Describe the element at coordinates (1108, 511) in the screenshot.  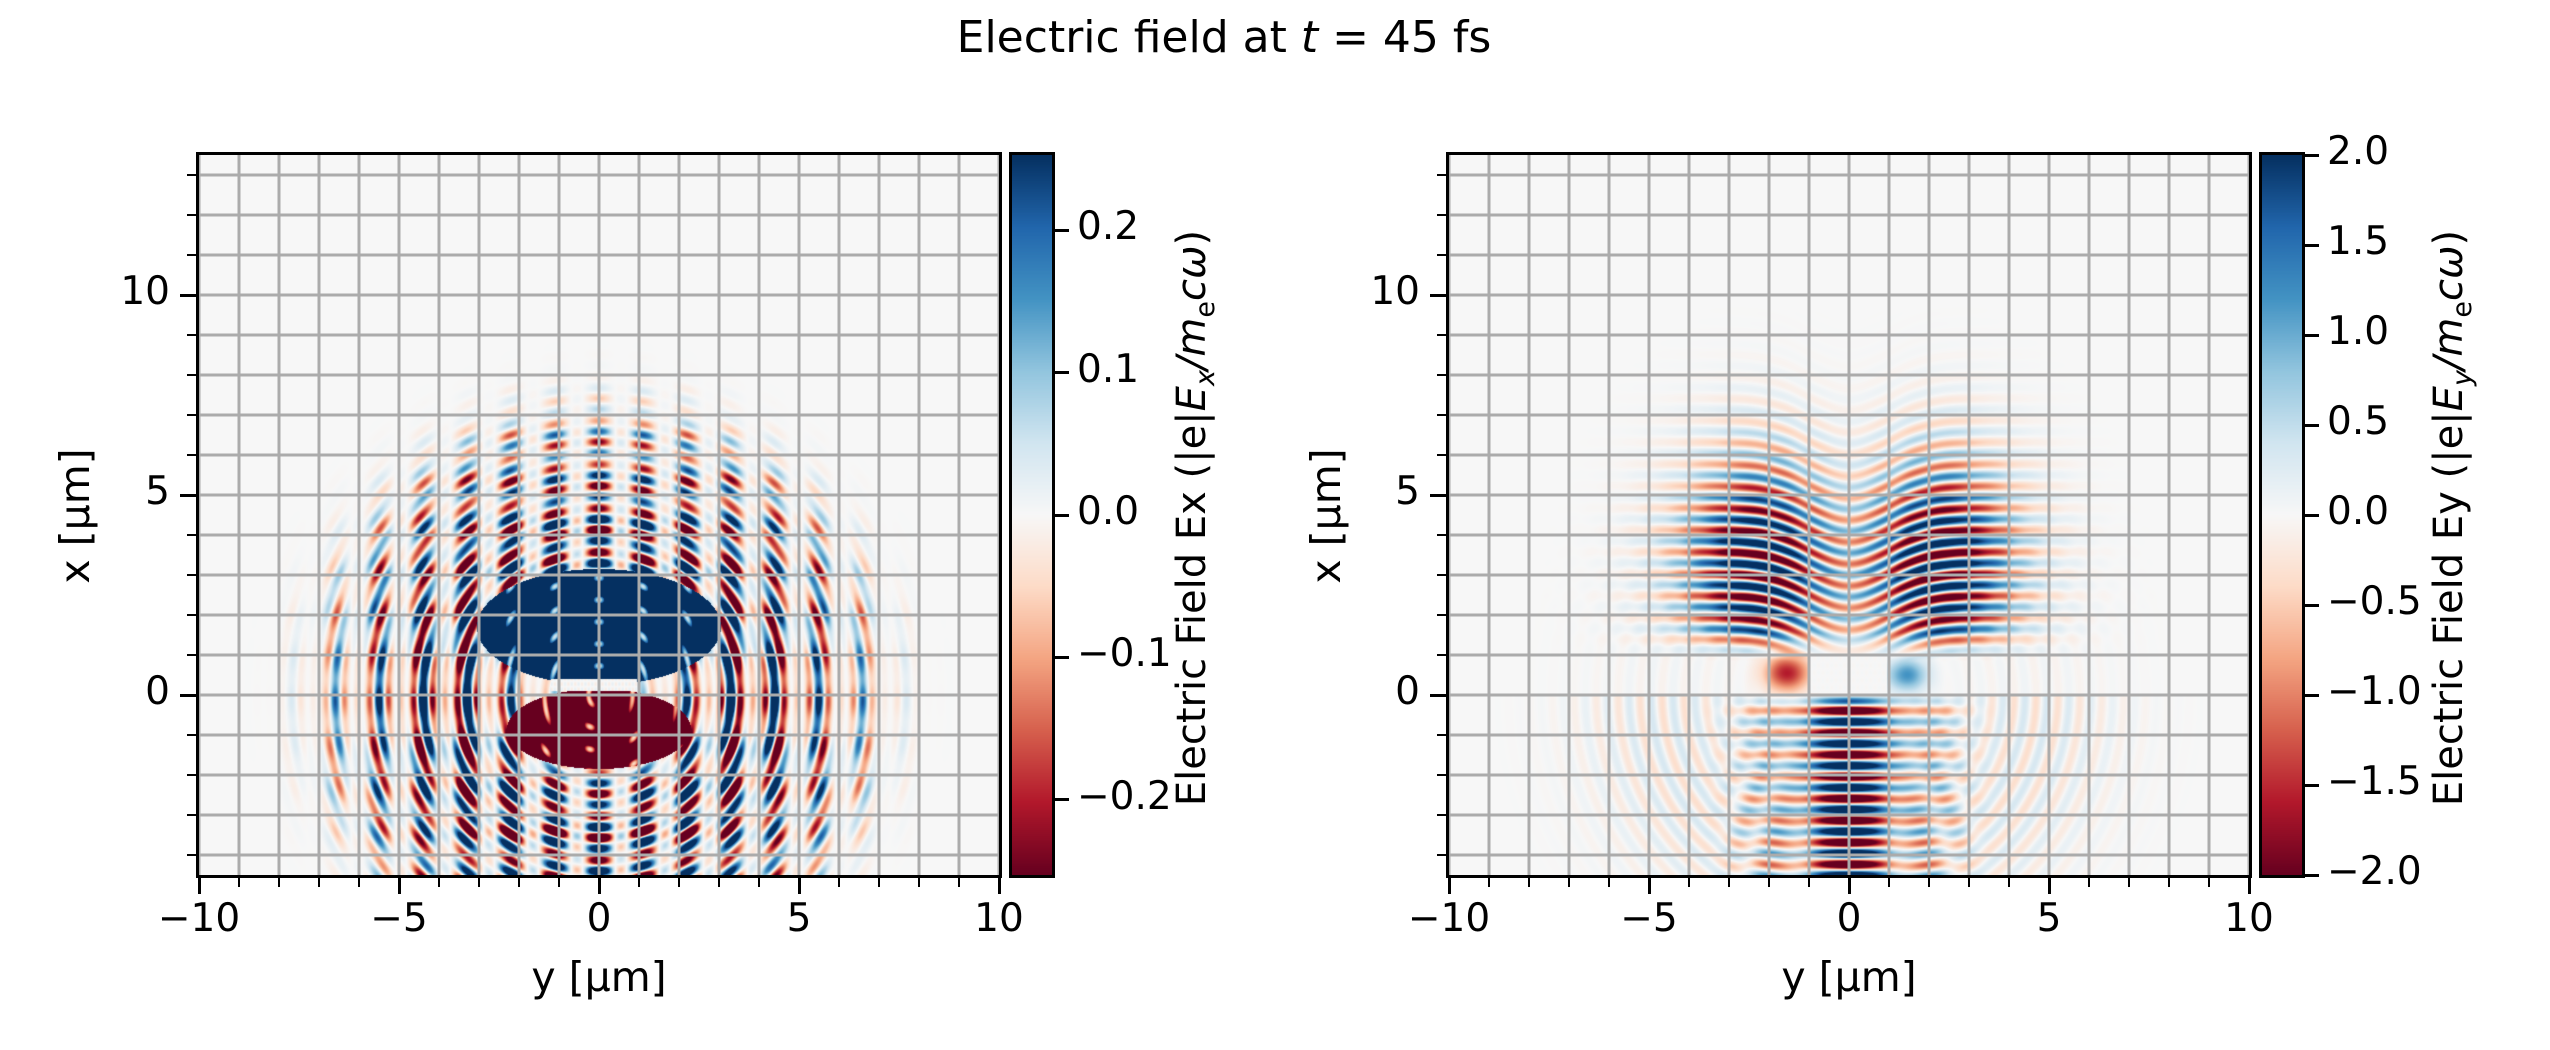
I see `ex-colorbar-tick-label: 0.0` at that location.